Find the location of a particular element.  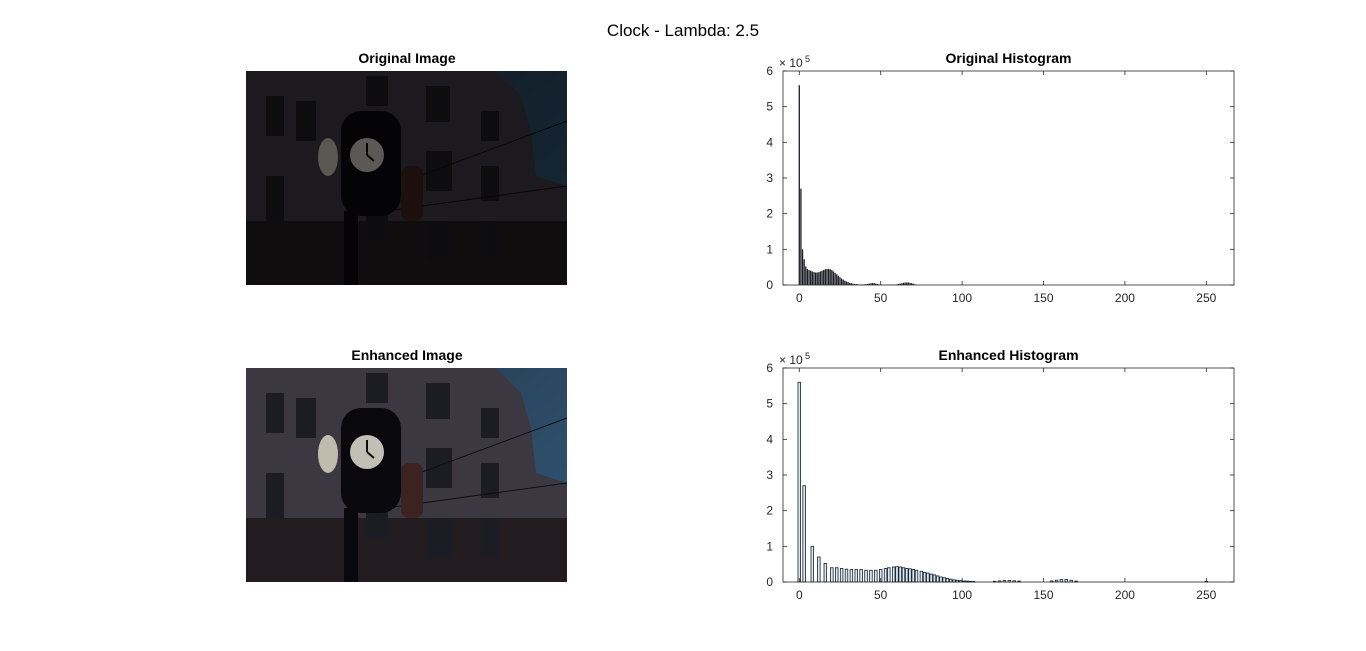

x-tick-label: 0 is located at coordinates (799, 595).